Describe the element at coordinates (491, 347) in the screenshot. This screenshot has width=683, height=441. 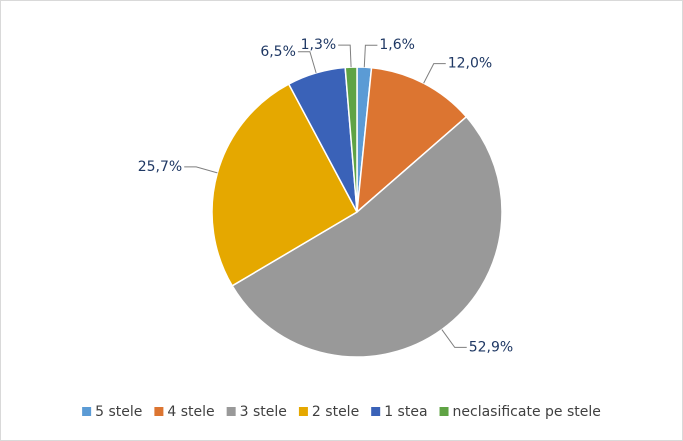
I see `data-label: 52,9%` at that location.